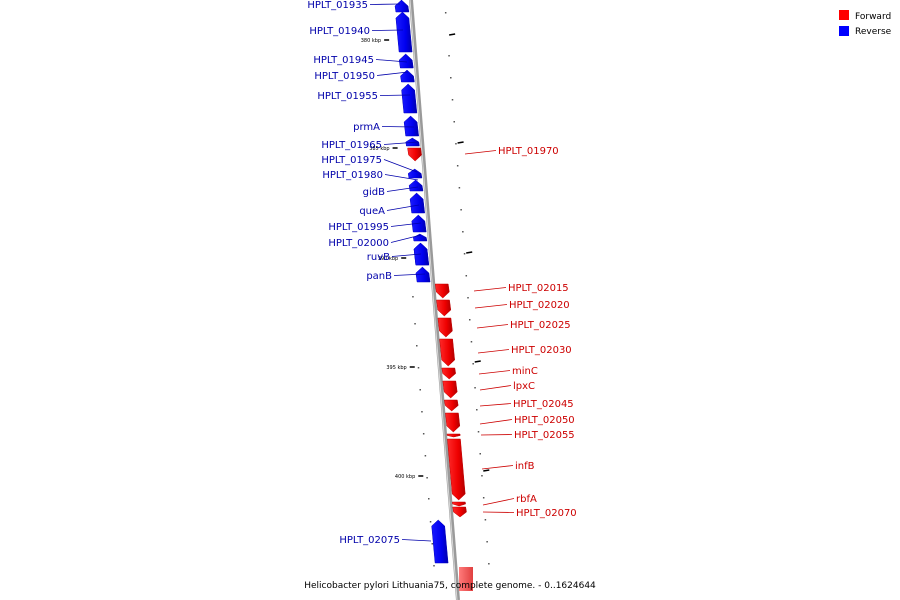 Image resolution: width=900 pixels, height=600 pixels. Describe the element at coordinates (525, 371) in the screenshot. I see `gene-label-minc: minC` at that location.